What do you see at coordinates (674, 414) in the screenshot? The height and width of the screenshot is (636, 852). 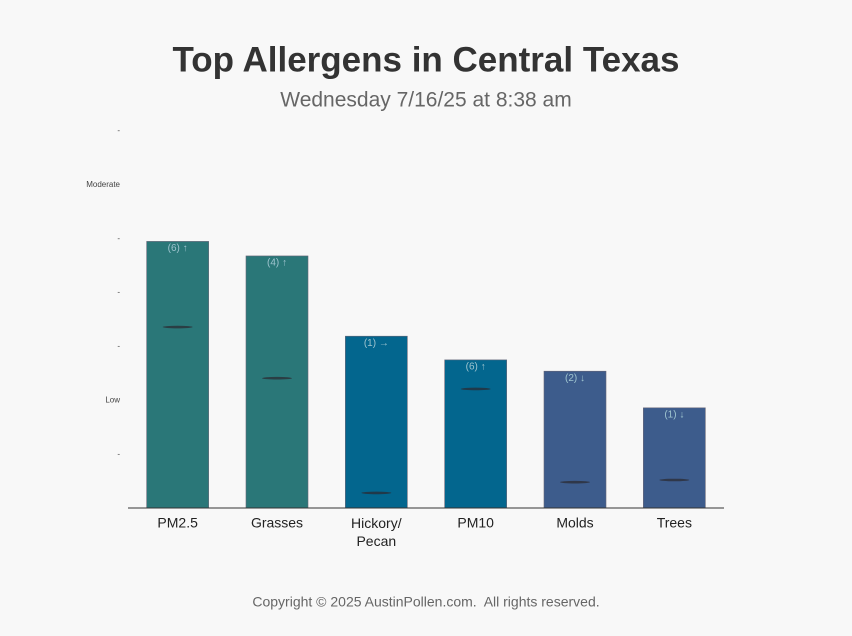 I see `bar-annotation: (1) ↓` at bounding box center [674, 414].